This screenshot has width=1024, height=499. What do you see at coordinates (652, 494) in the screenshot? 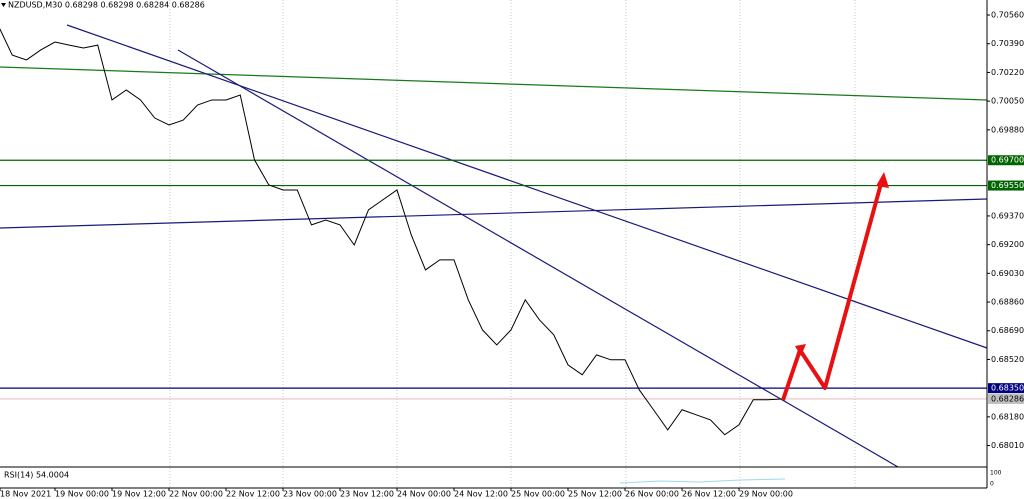
I see `x-tick-label: 26 Nov 00:00` at bounding box center [652, 494].